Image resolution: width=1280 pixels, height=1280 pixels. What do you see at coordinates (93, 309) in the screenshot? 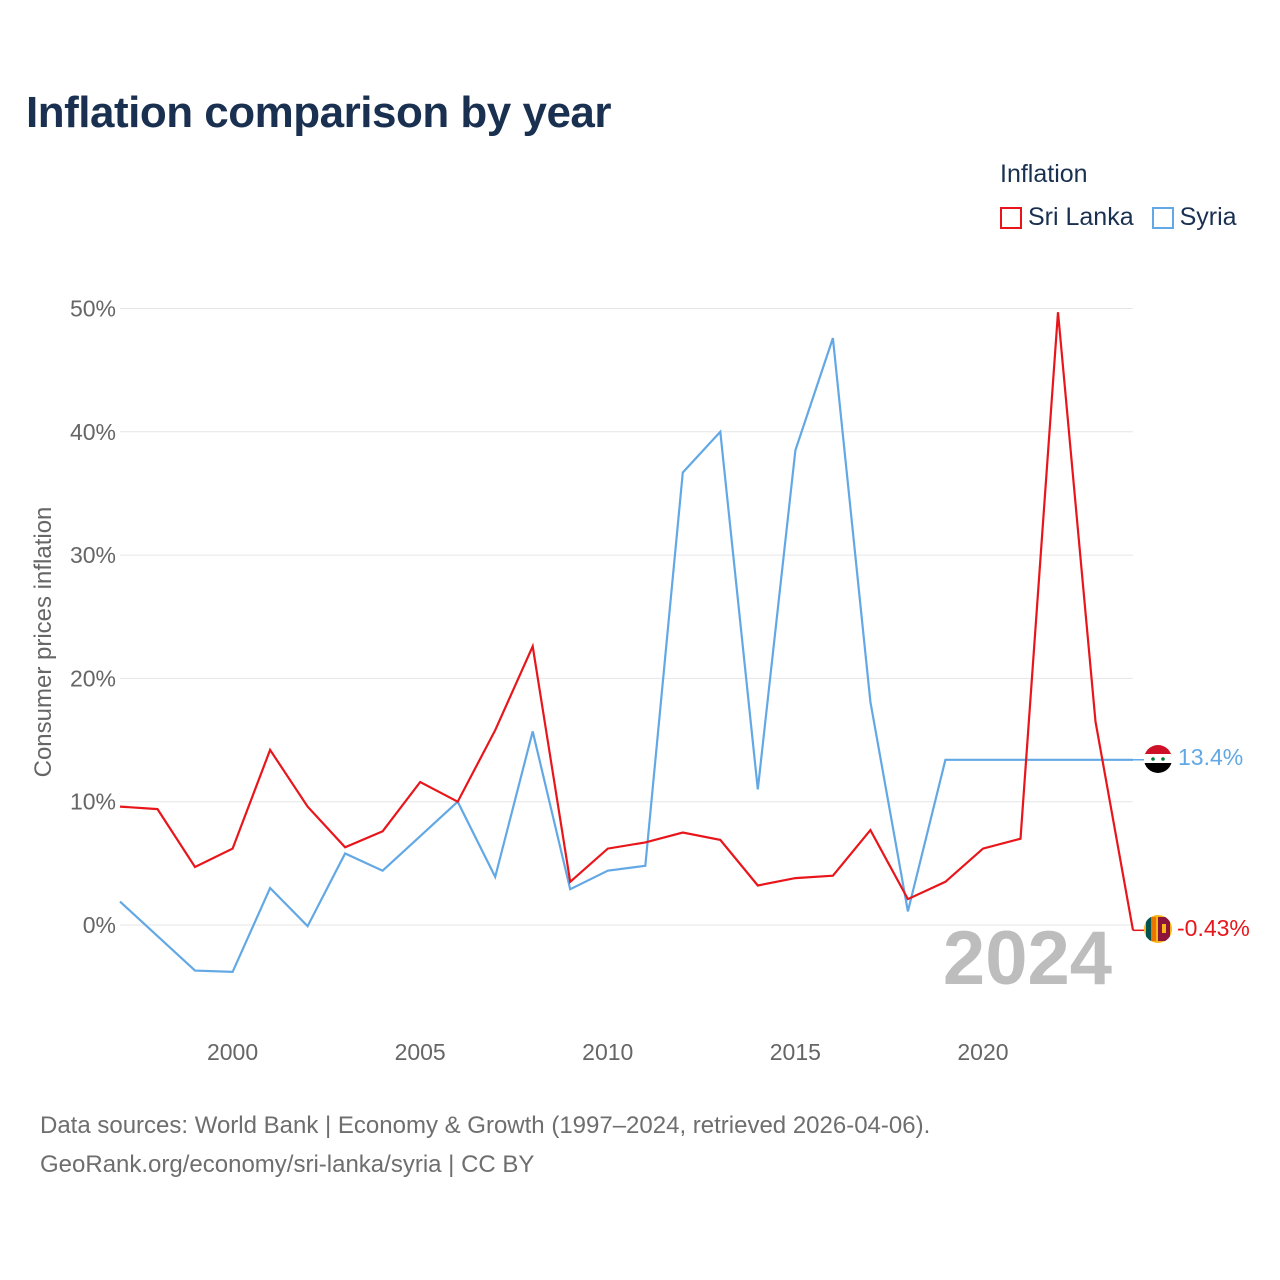
I see `y-tick-label: 50%` at bounding box center [93, 309].